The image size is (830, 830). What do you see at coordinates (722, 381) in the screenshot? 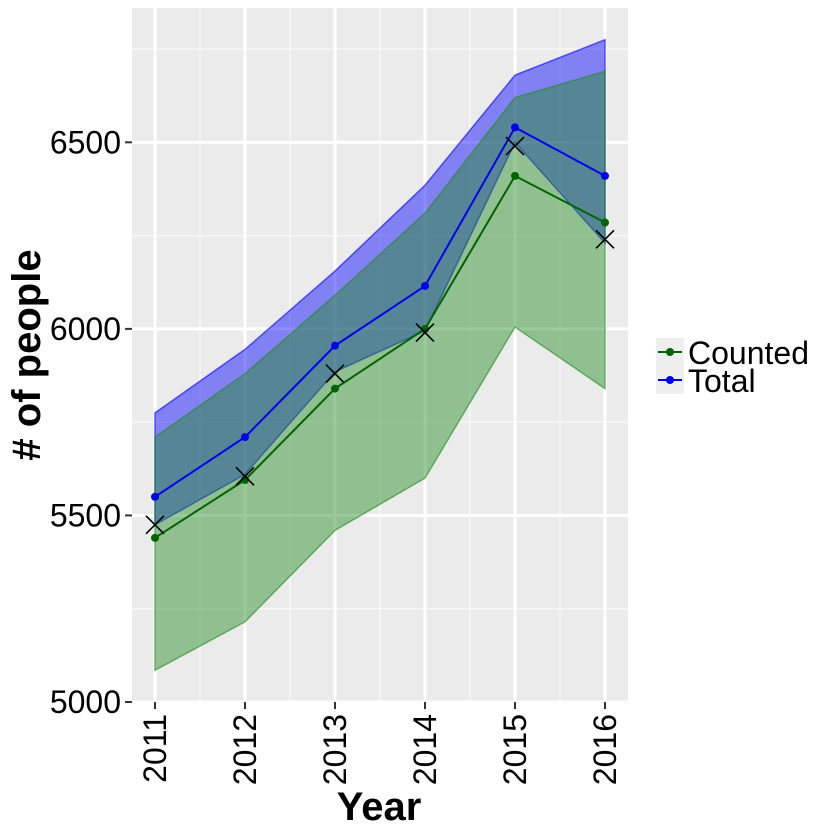
I see `legend-label-total: Total` at bounding box center [722, 381].